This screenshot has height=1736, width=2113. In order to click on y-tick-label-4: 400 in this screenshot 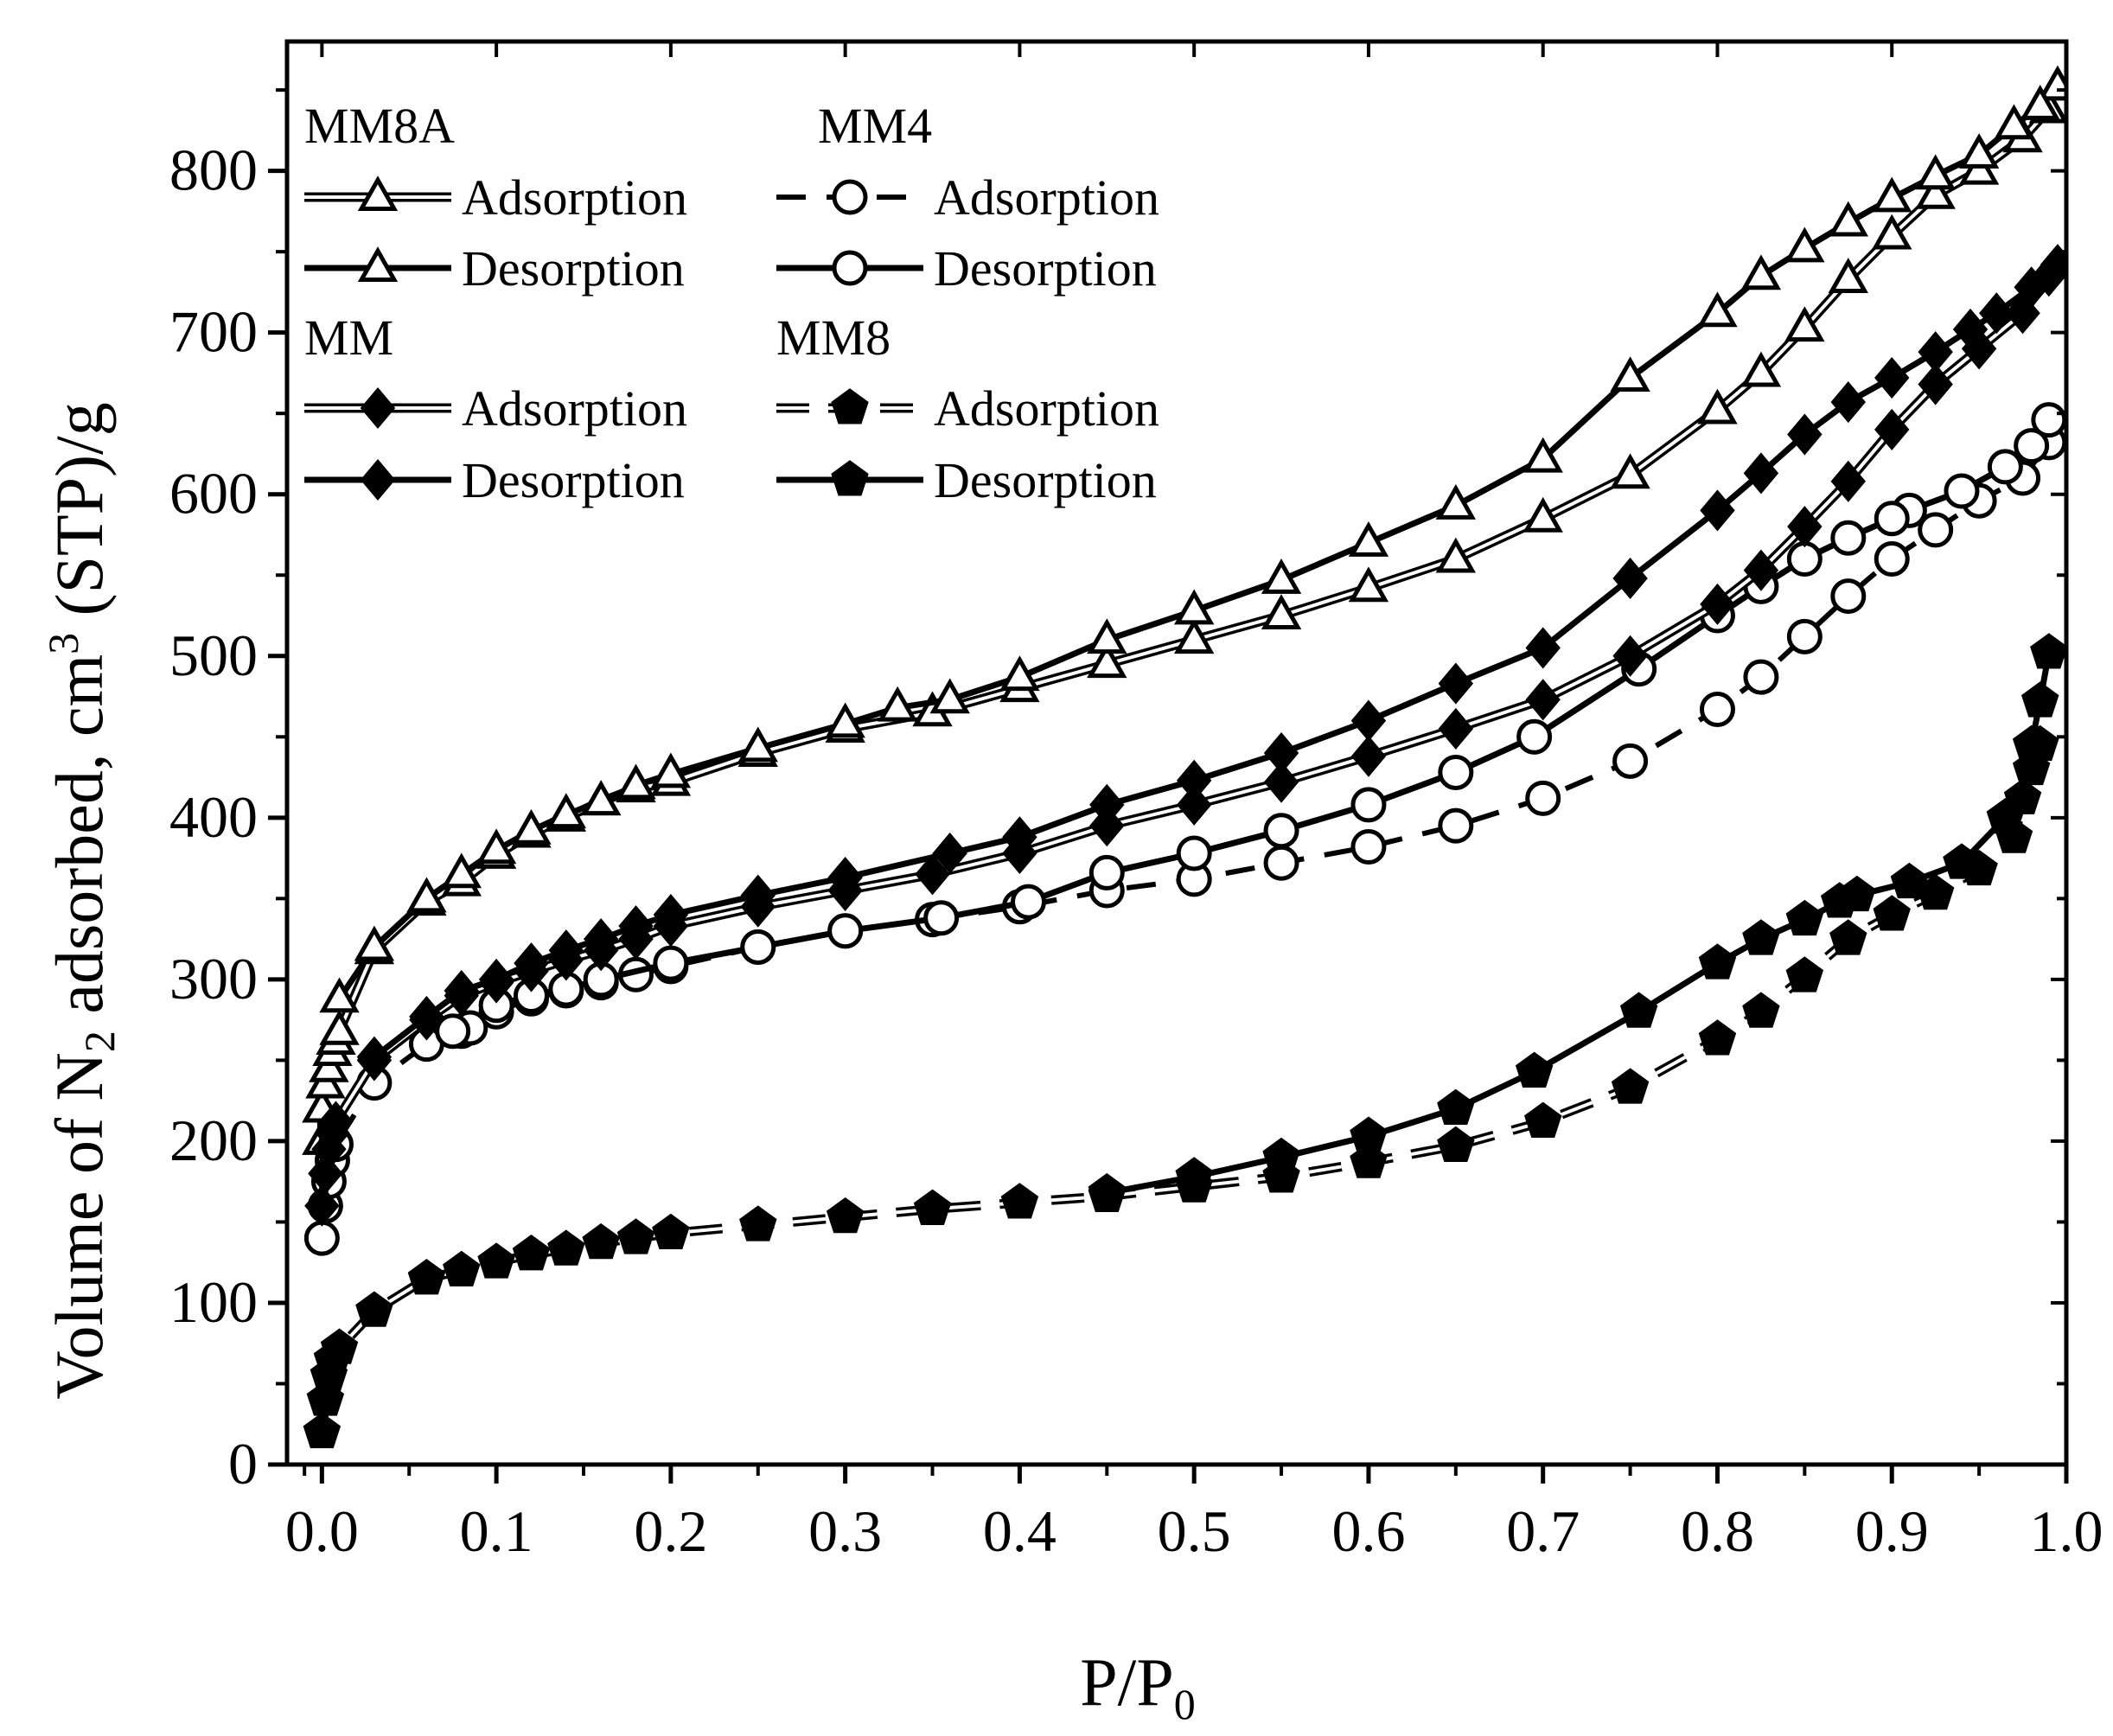, I will do `click(213, 817)`.